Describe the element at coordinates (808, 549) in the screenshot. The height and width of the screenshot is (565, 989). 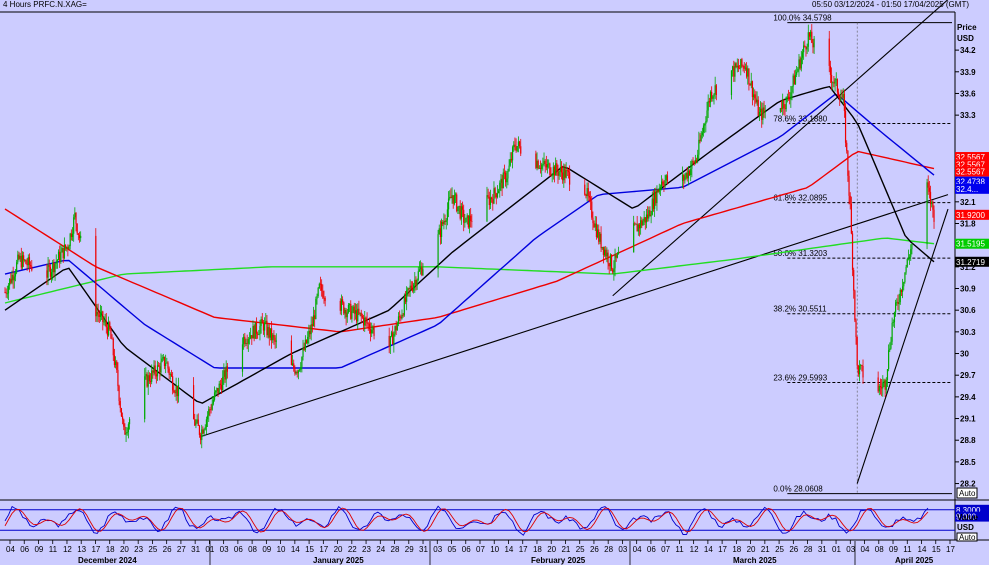
I see `time-tick-label: 28` at that location.